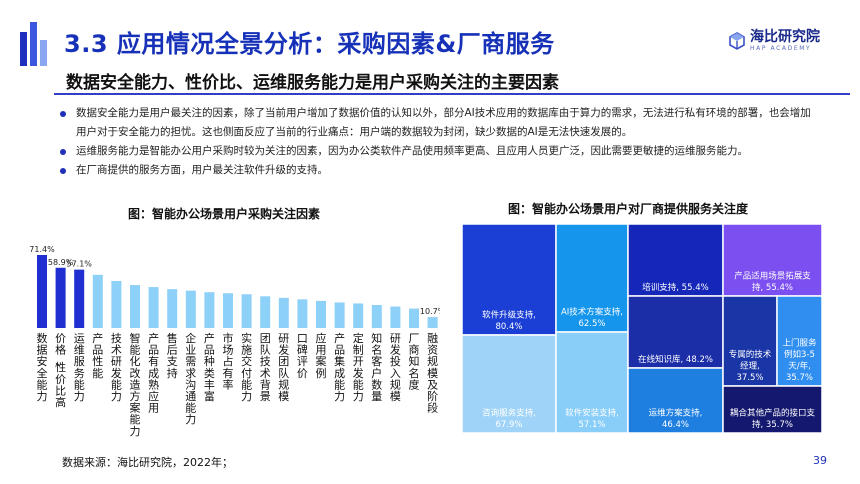 This screenshot has width=860, height=484. I want to click on treemap-label: 软件升级支持, 80.4%, so click(509, 321).